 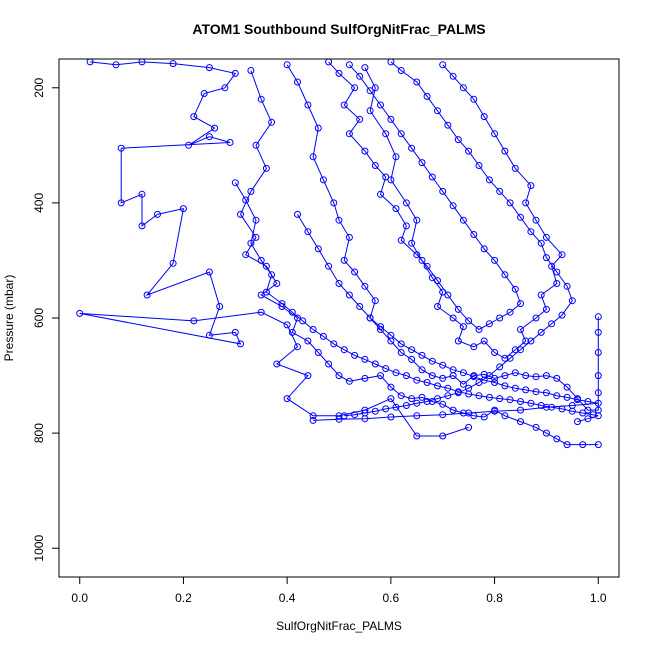 What do you see at coordinates (39, 87) in the screenshot?
I see `y-tick-label: 200` at bounding box center [39, 87].